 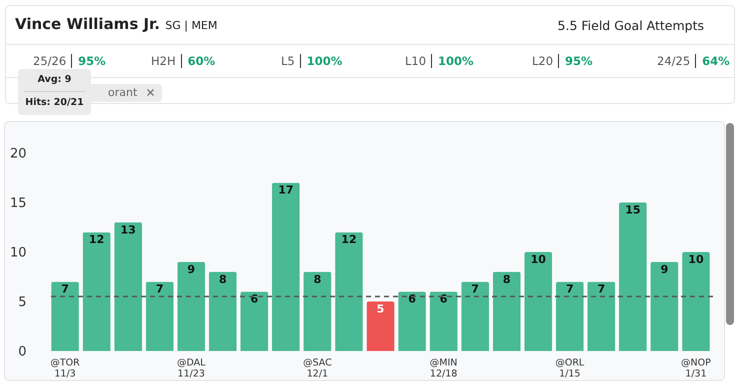 What do you see at coordinates (288, 61) in the screenshot?
I see `text: L5` at bounding box center [288, 61].